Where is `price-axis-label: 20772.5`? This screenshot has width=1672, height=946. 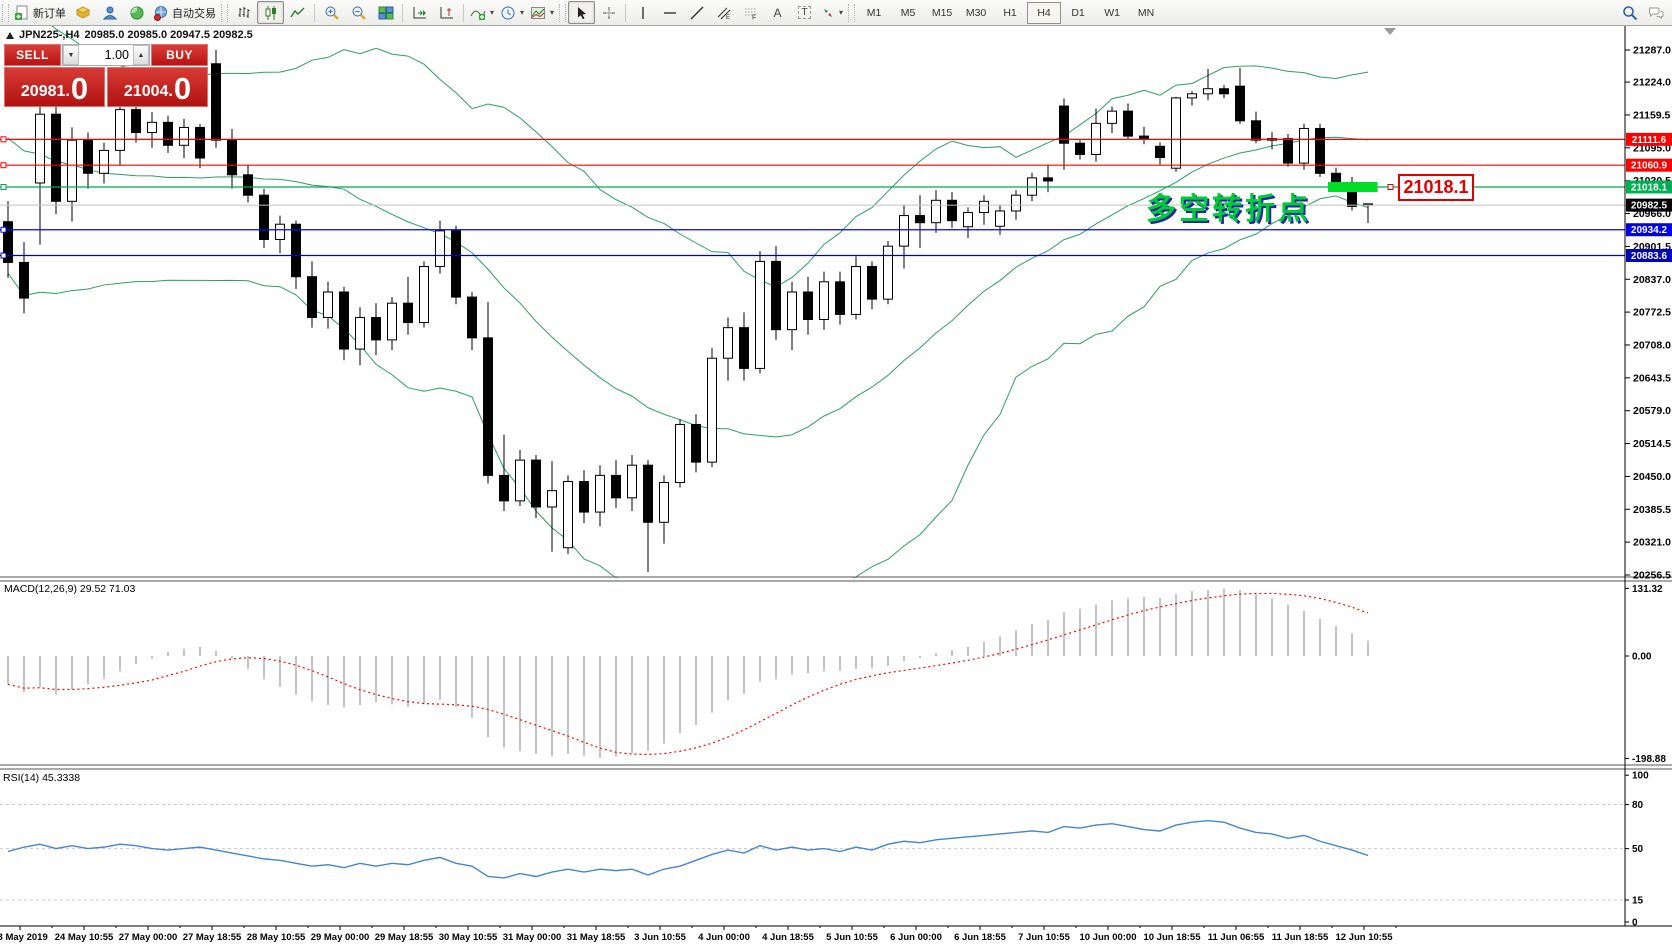 price-axis-label: 20772.5 is located at coordinates (1652, 313).